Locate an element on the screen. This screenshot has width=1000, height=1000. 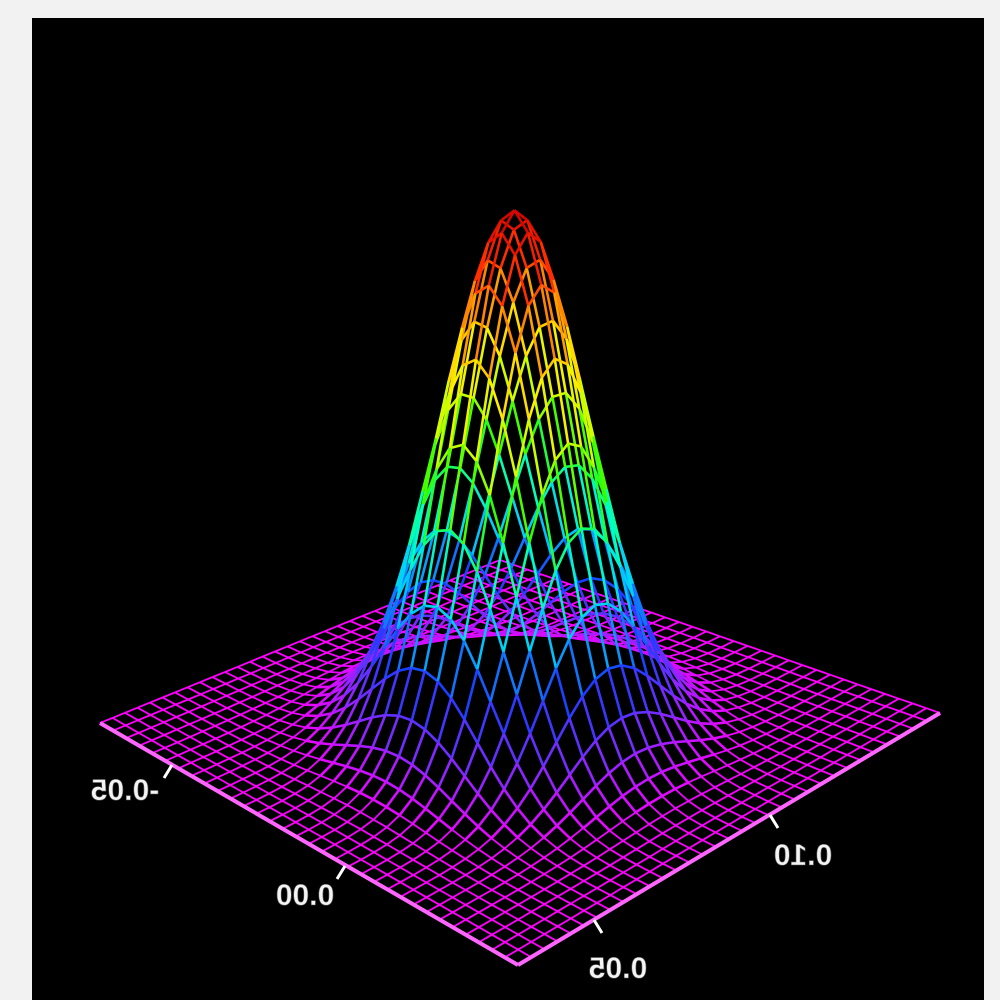
tick-label-right-1: 0.05 is located at coordinates (618, 968).